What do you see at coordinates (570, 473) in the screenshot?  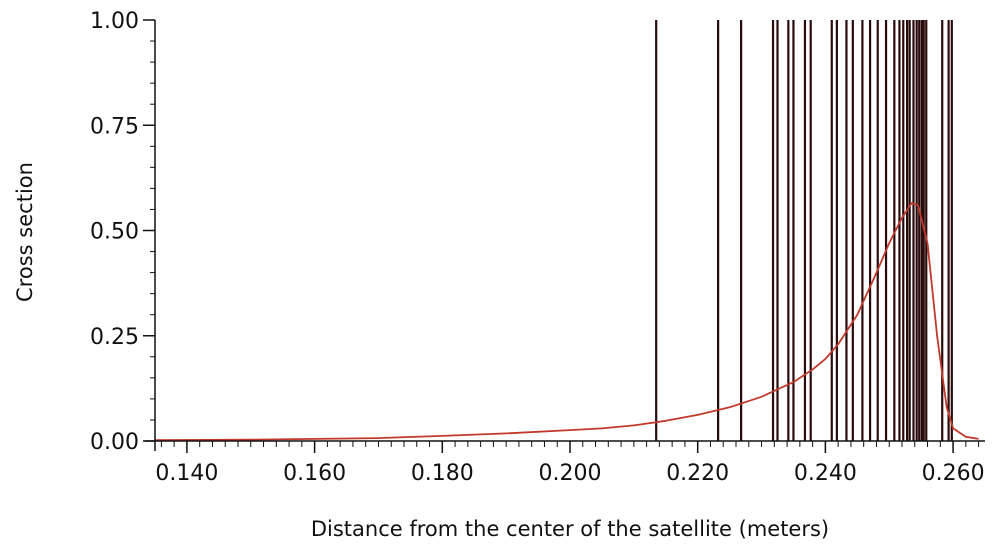 I see `x-tick-label: 0.200` at bounding box center [570, 473].